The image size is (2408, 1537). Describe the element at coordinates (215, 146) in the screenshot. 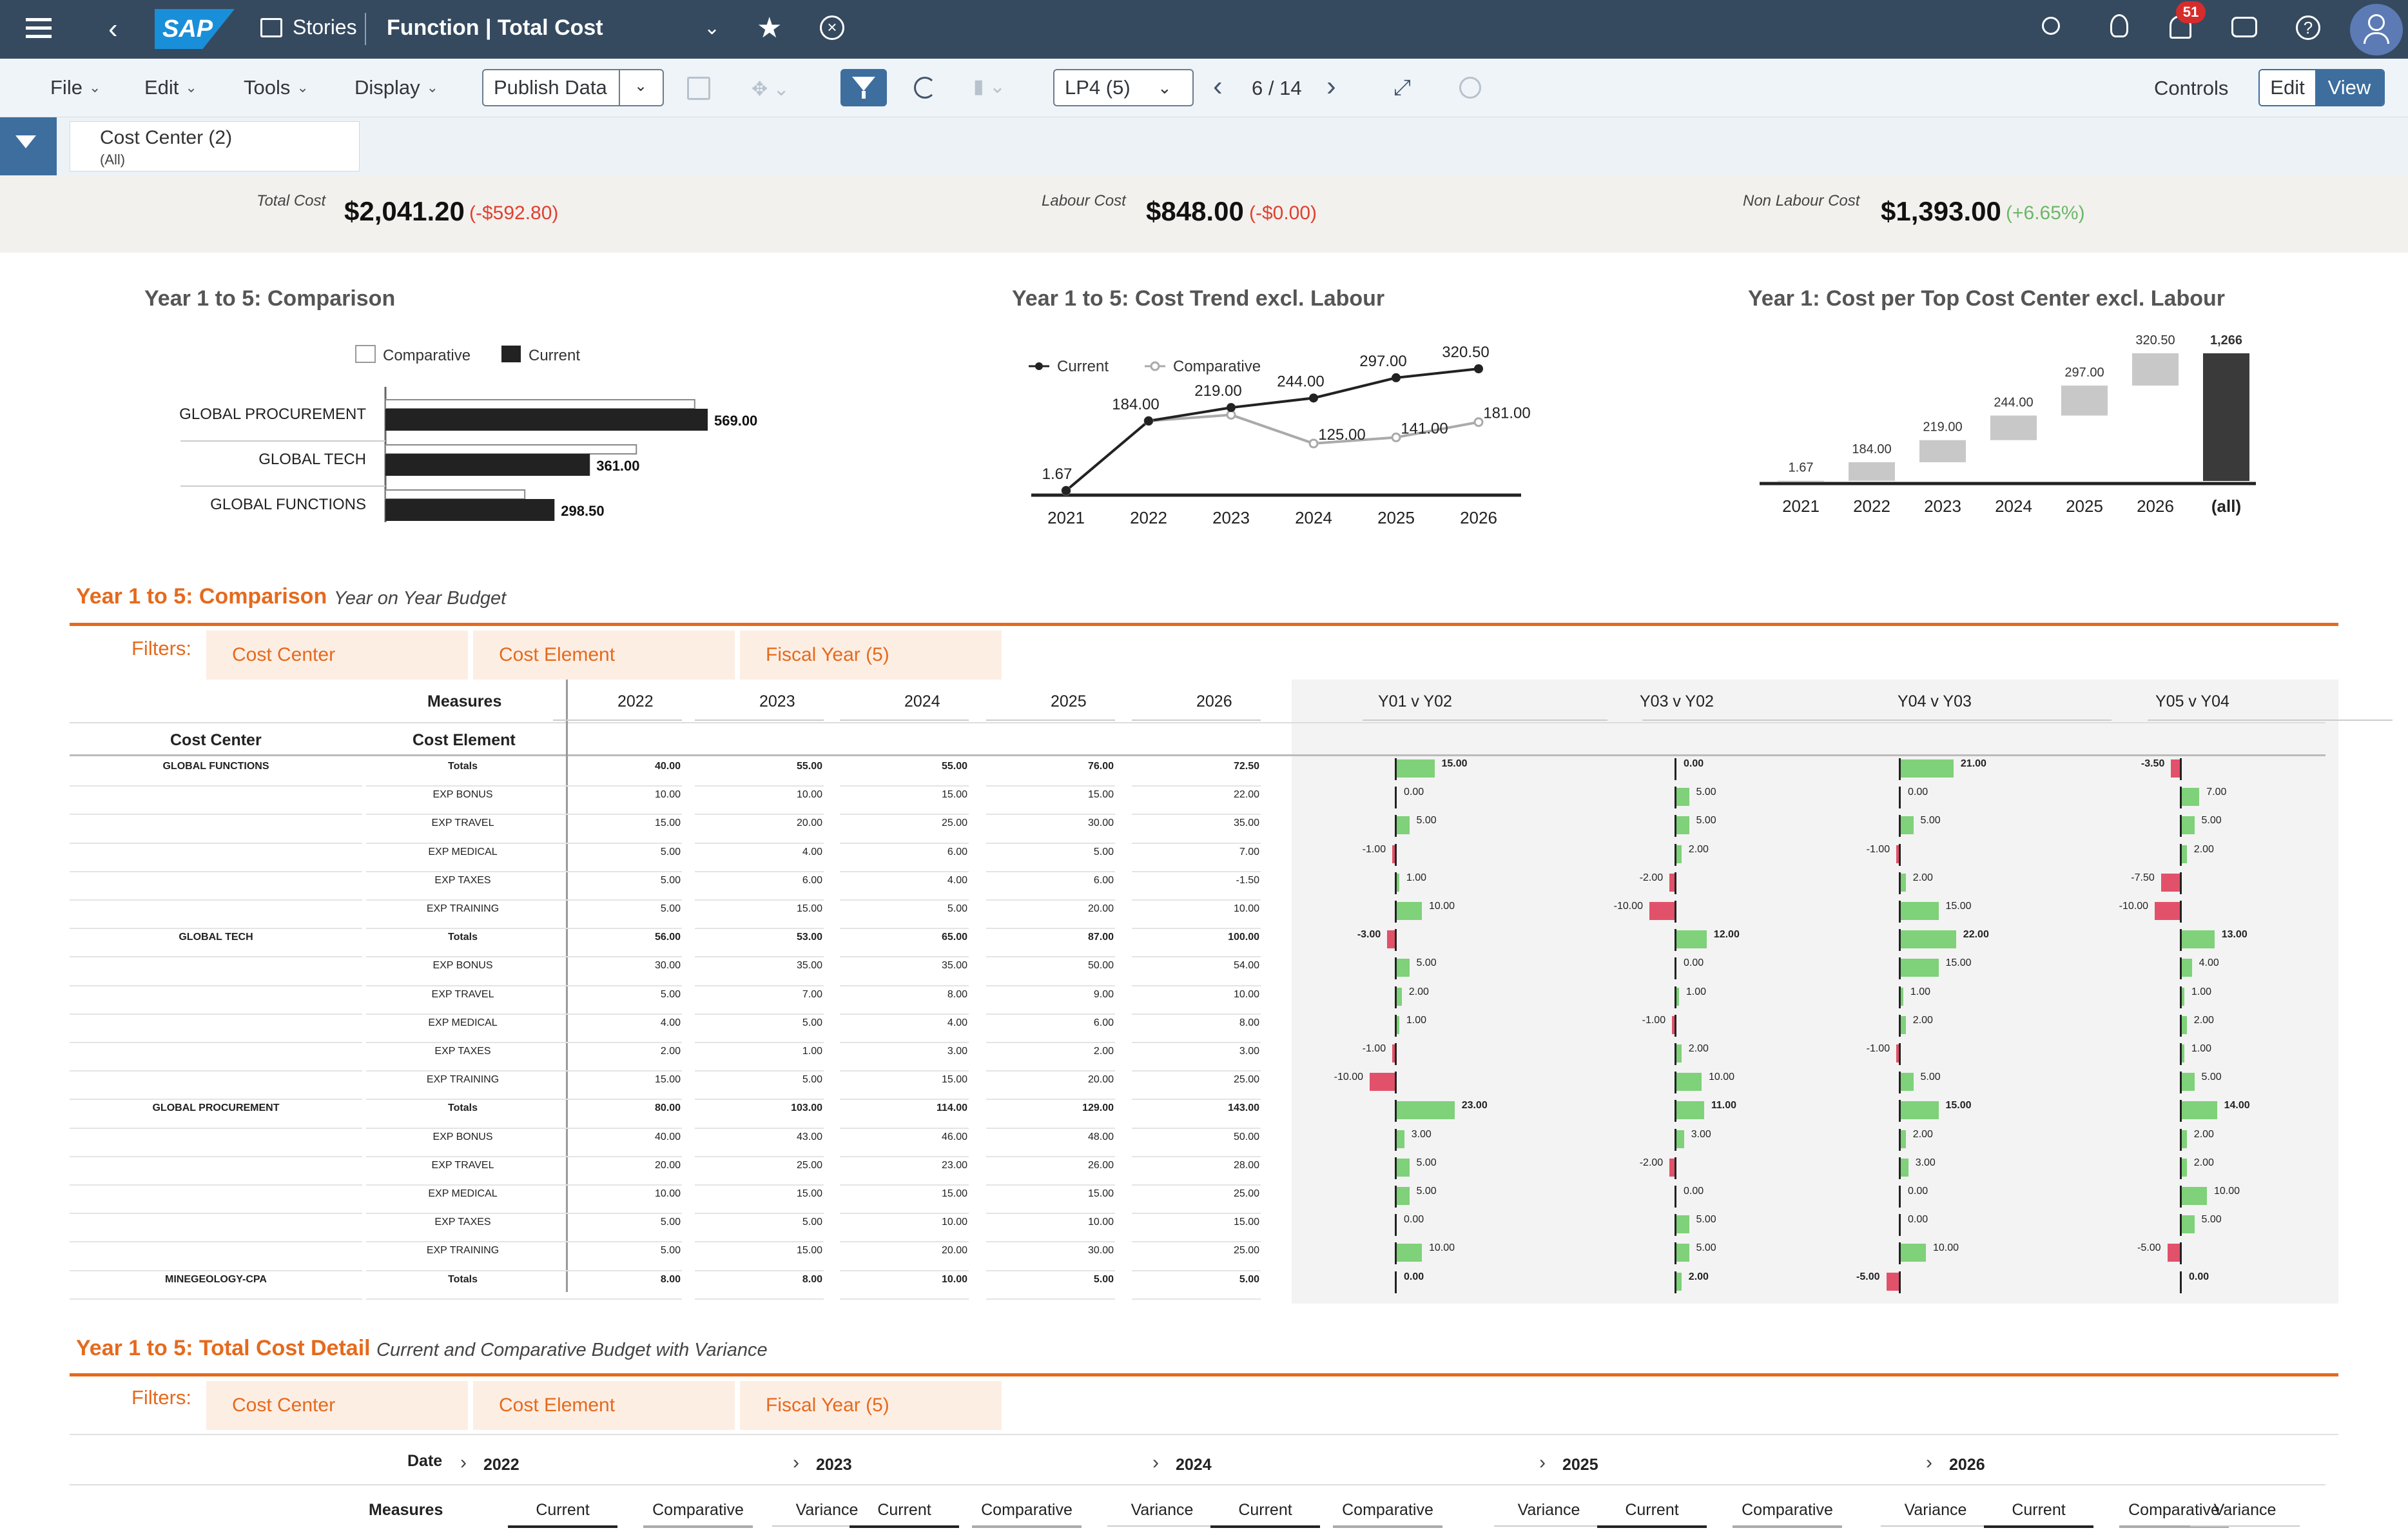

I see `cost-center-filter: Cost Center (2) (All)` at that location.